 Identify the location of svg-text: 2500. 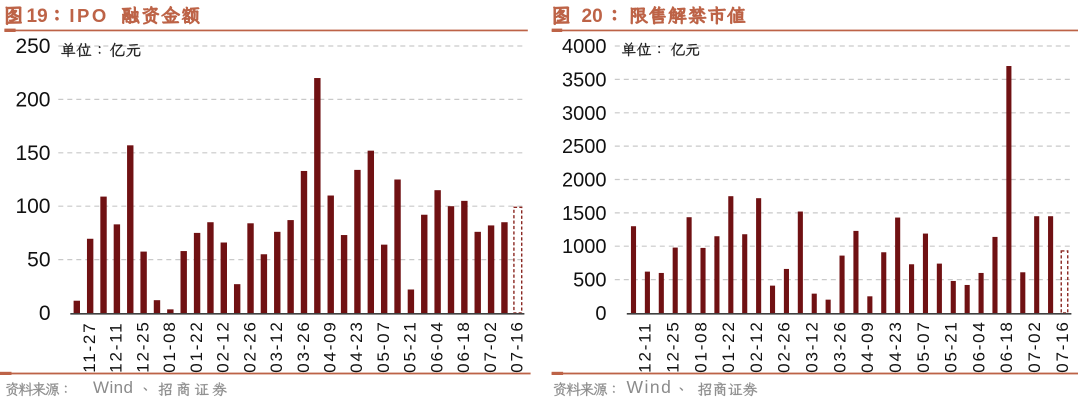
(584, 147).